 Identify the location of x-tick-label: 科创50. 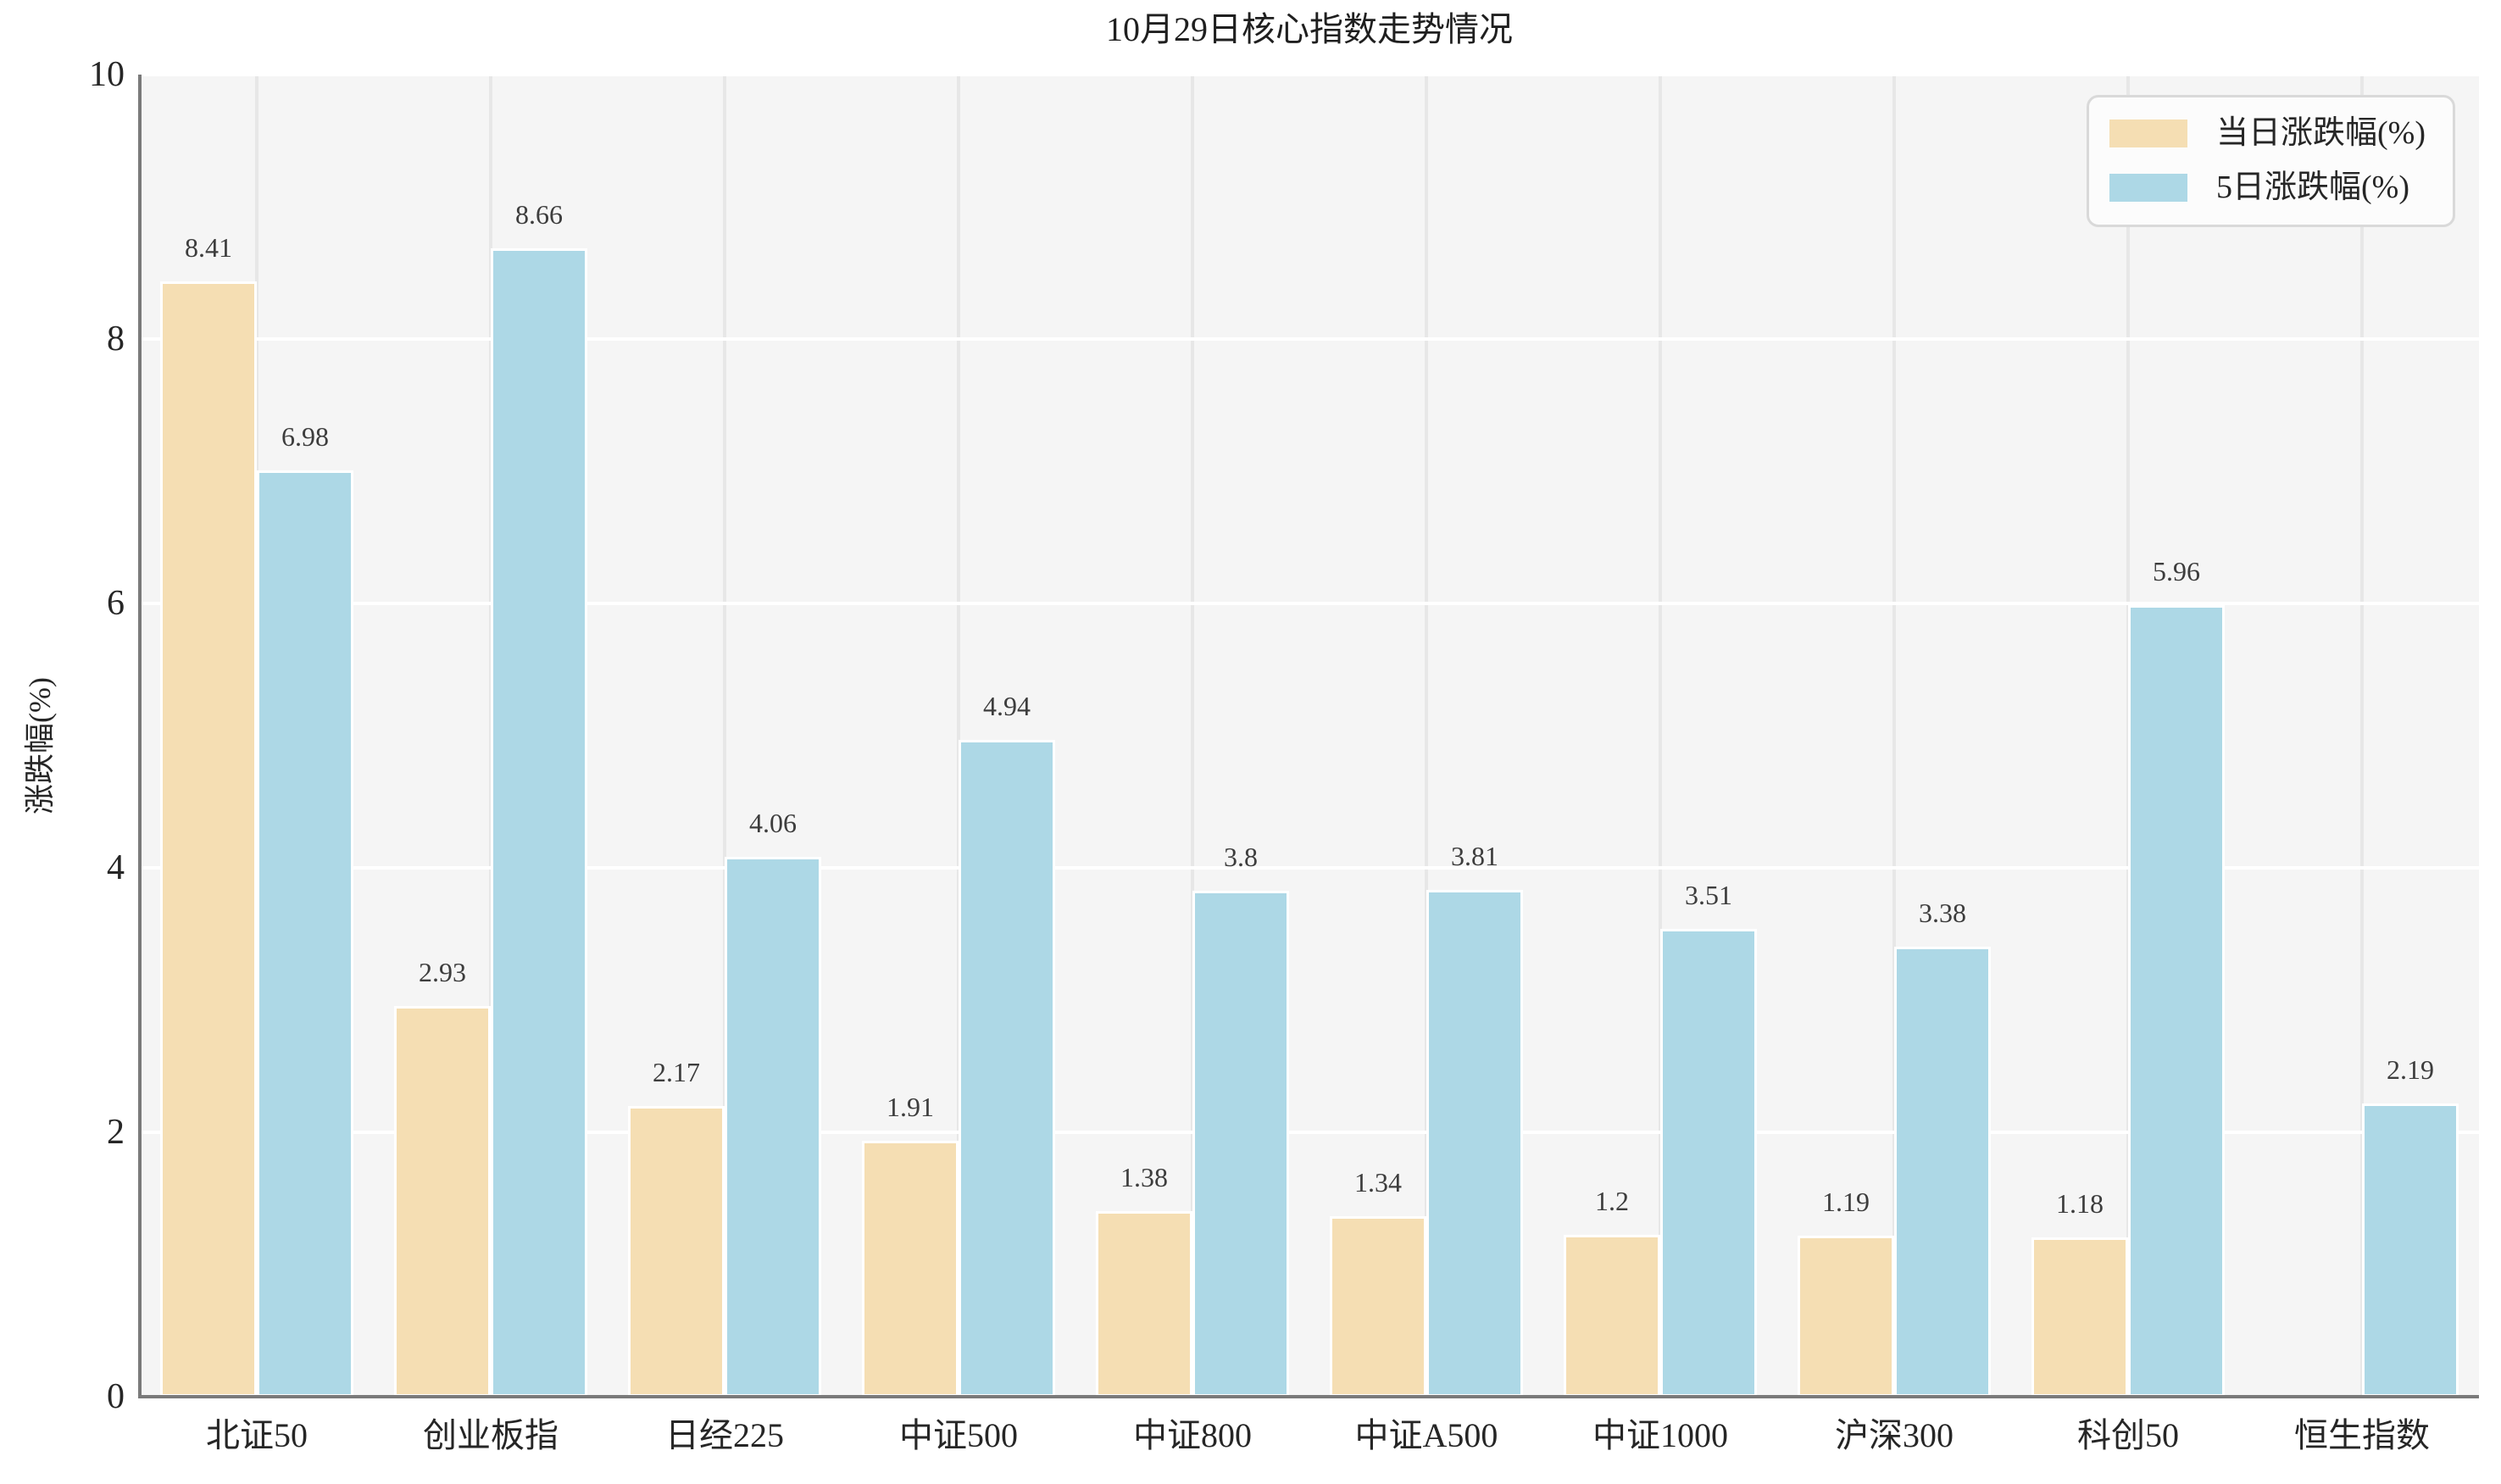
(2128, 1435).